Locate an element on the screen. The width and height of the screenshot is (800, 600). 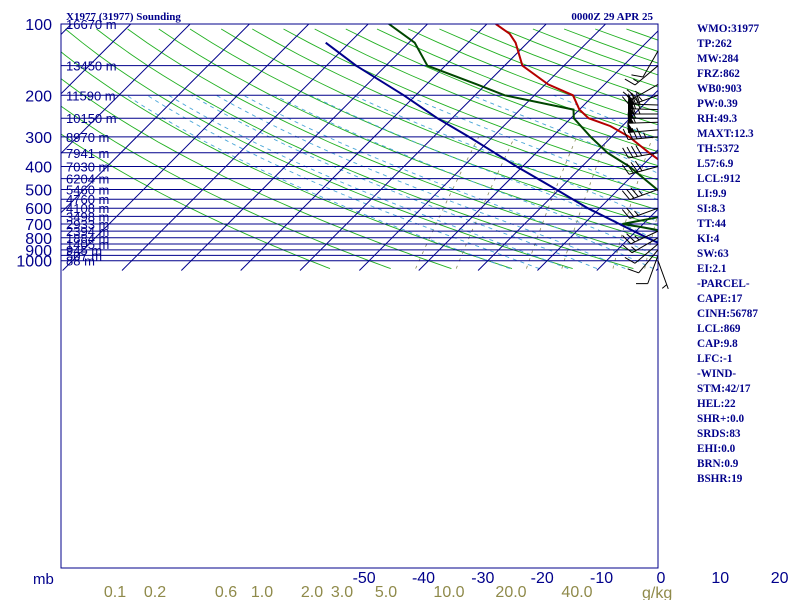
pressure-tick-label: 1000 is located at coordinates (34, 262).